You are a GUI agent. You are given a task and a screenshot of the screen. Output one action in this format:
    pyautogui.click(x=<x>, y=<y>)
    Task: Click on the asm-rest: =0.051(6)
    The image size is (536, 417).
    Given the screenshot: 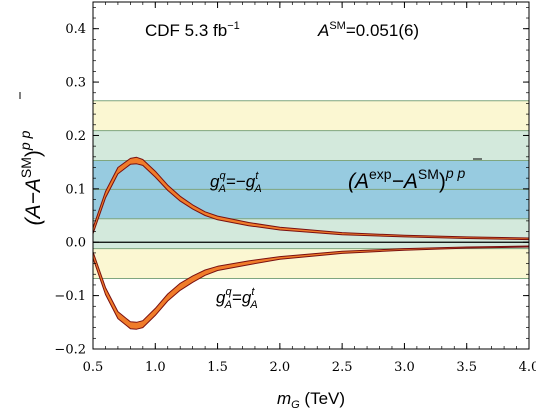 What is the action you would take?
    pyautogui.click(x=382, y=30)
    